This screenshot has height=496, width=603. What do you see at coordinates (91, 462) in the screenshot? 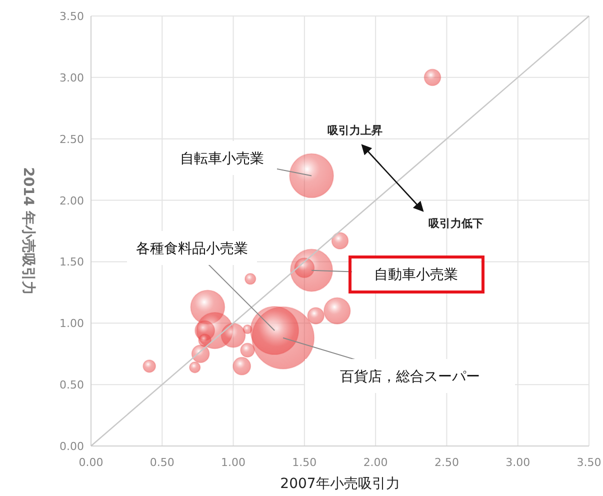
I see `x-tick-label: 0.00` at bounding box center [91, 462].